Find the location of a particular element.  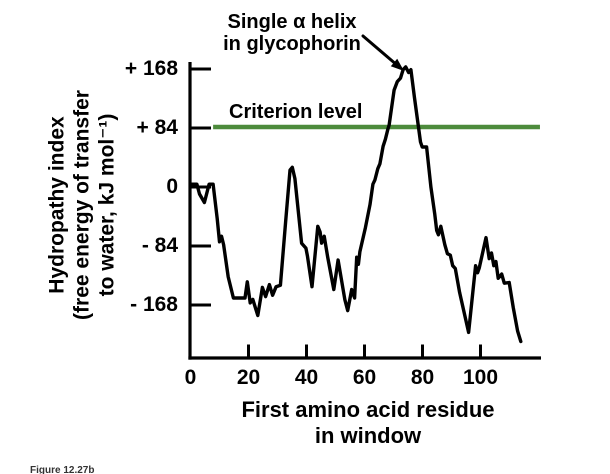

x-tick-label: 80 is located at coordinates (422, 377).